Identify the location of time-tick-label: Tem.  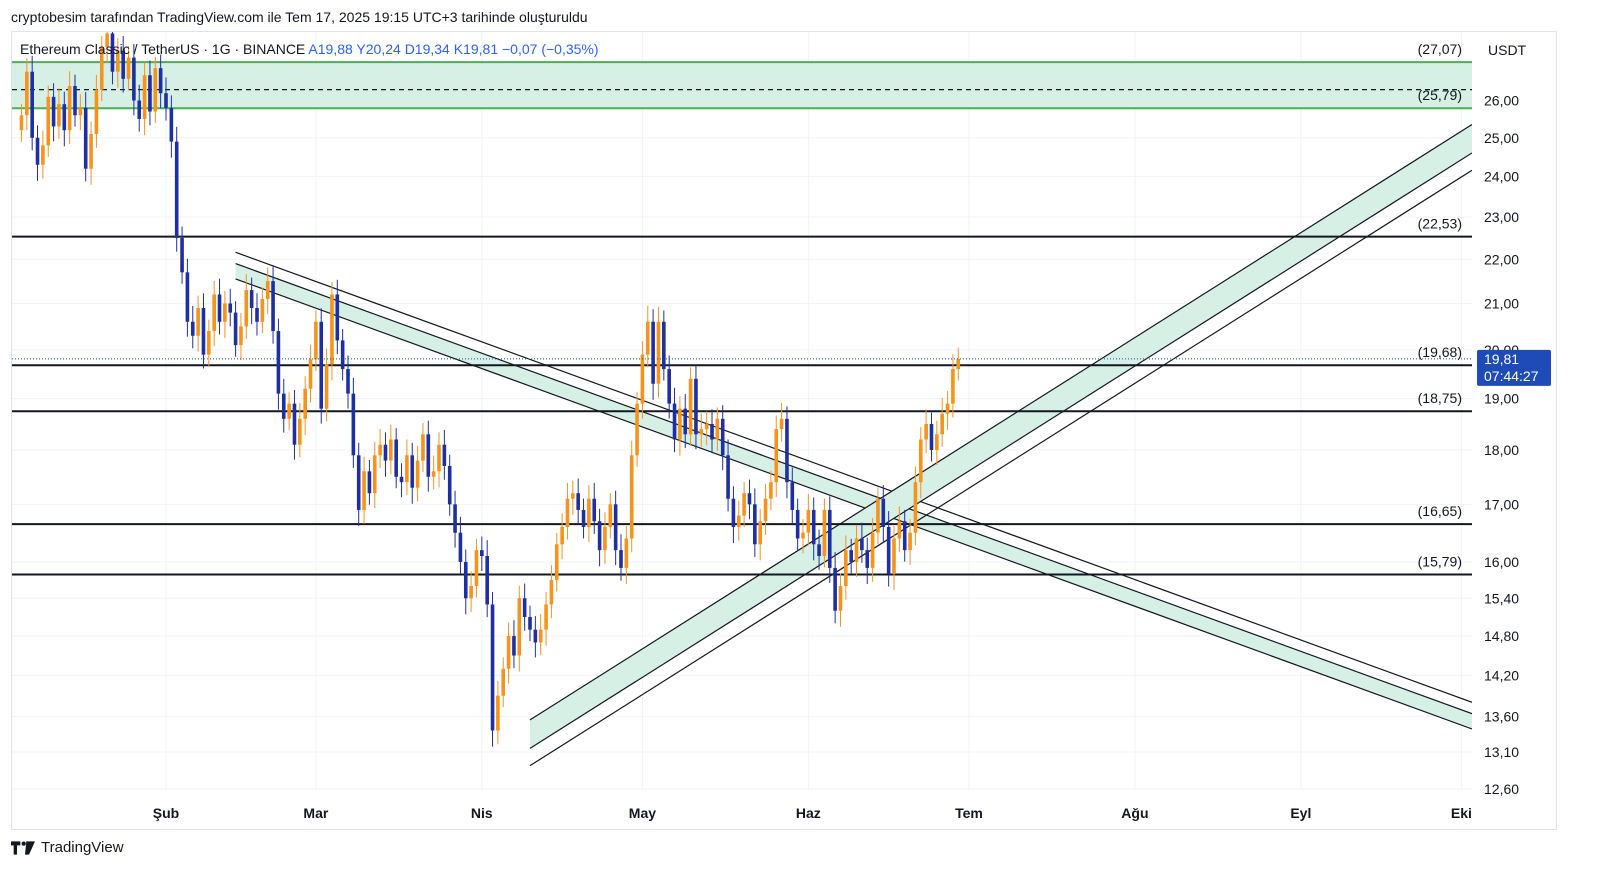
(969, 813).